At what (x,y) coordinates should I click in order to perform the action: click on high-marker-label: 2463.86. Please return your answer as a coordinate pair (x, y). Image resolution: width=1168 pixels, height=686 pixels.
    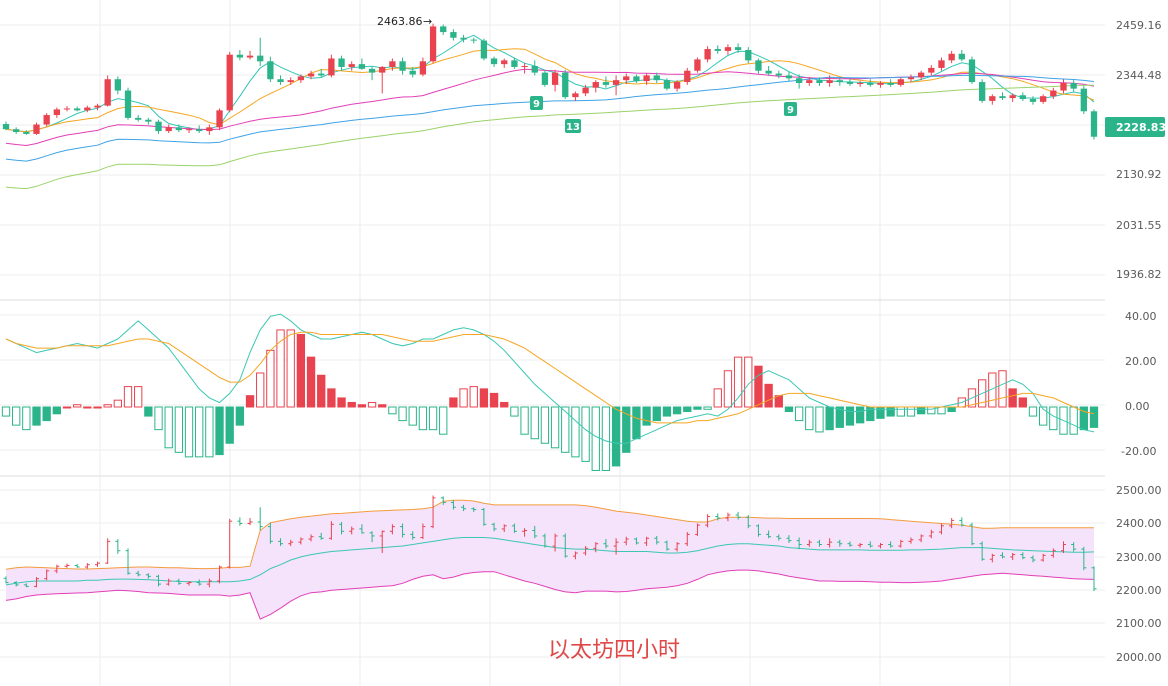
    Looking at the image, I should click on (400, 21).